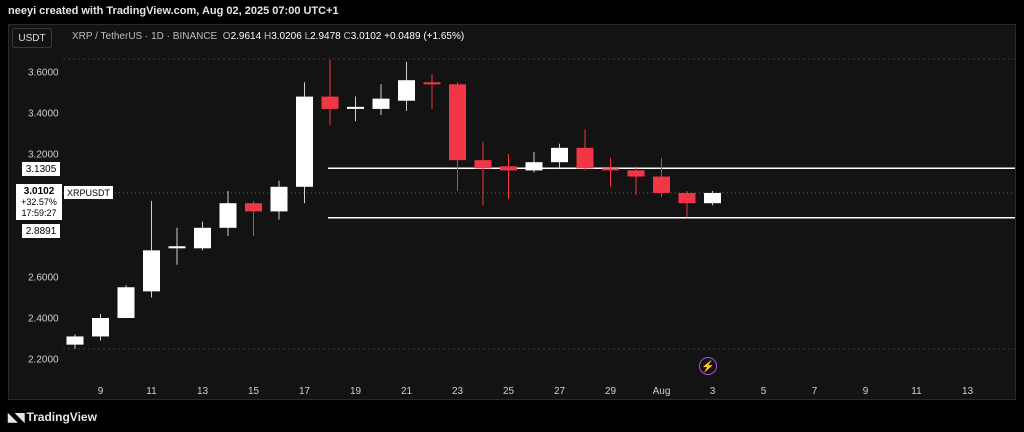  What do you see at coordinates (815, 391) in the screenshot?
I see `x-tick-label: 7` at bounding box center [815, 391].